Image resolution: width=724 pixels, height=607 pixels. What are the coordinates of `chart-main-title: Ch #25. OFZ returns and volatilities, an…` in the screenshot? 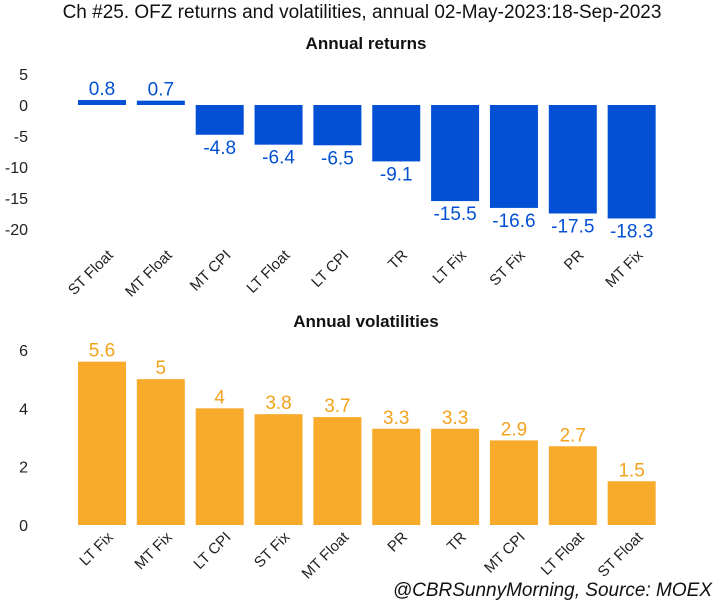 It's located at (362, 12).